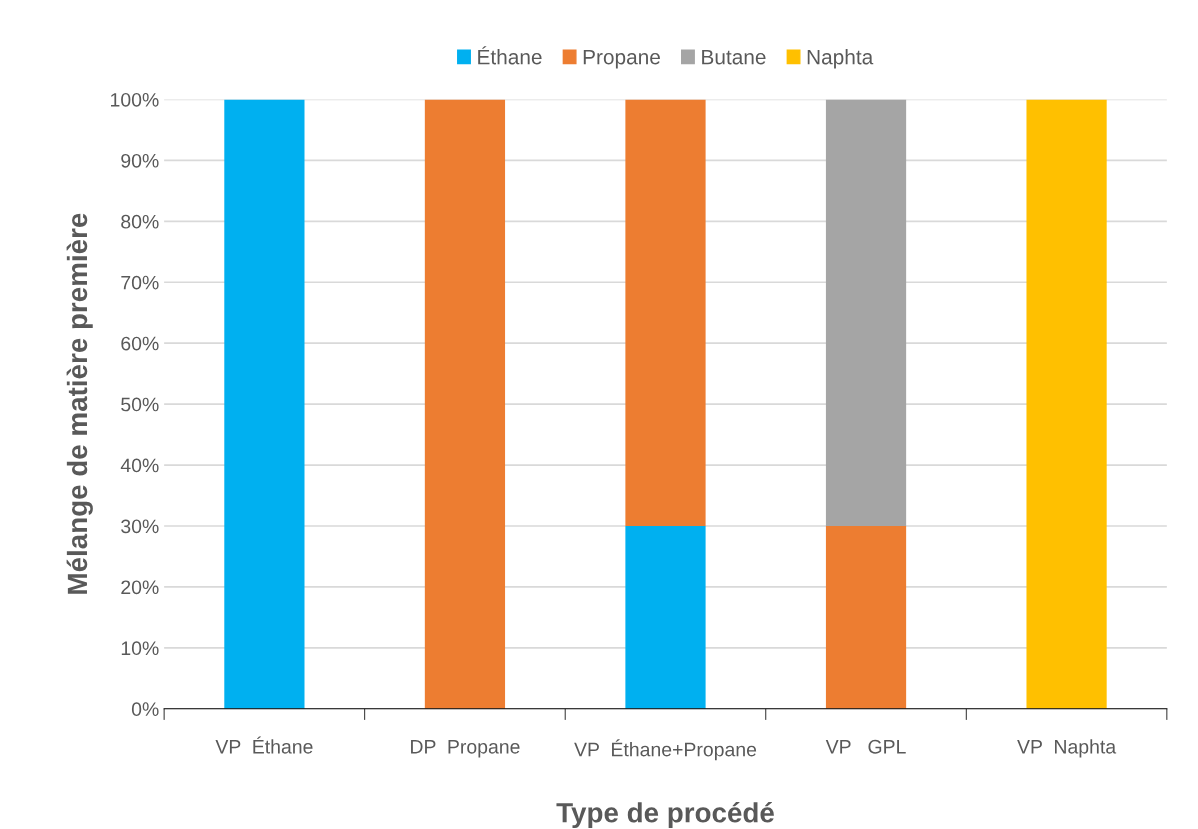 The image size is (1198, 829). What do you see at coordinates (140, 343) in the screenshot?
I see `y-tick-label: 60%` at bounding box center [140, 343].